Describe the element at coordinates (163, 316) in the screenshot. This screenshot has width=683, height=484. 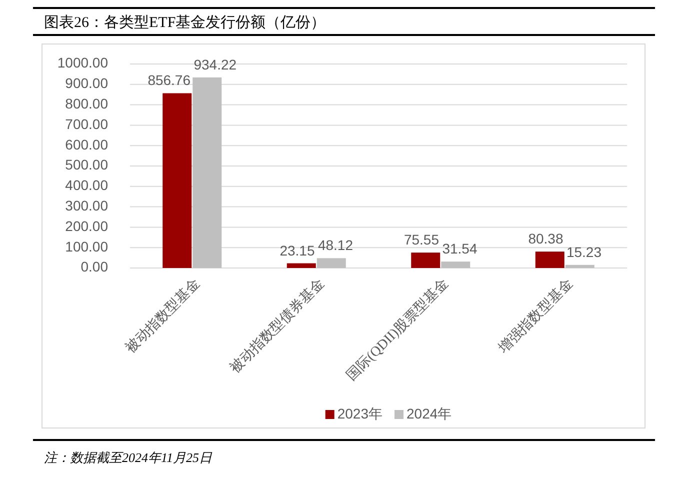
I see `x-tick-label: 被动指数型基金` at that location.